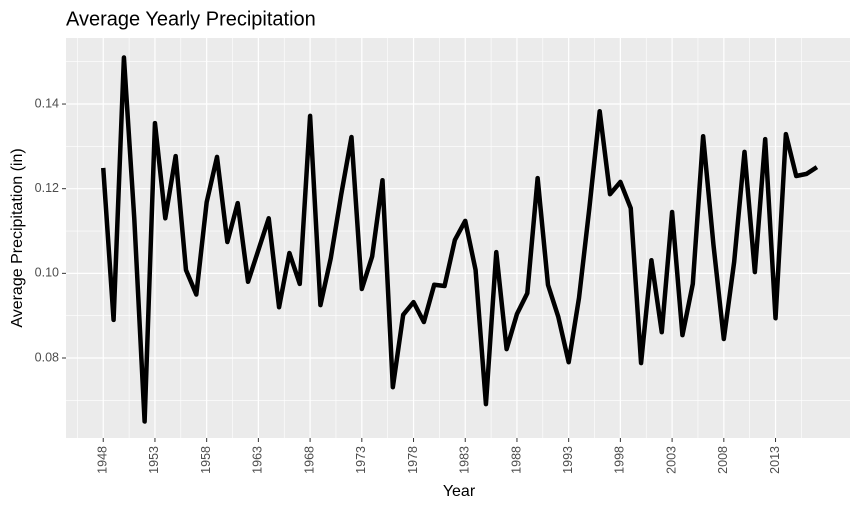 This screenshot has height=511, width=860. Describe the element at coordinates (17, 237) in the screenshot. I see `y-axis-label: Average Precipitation (in)` at that location.